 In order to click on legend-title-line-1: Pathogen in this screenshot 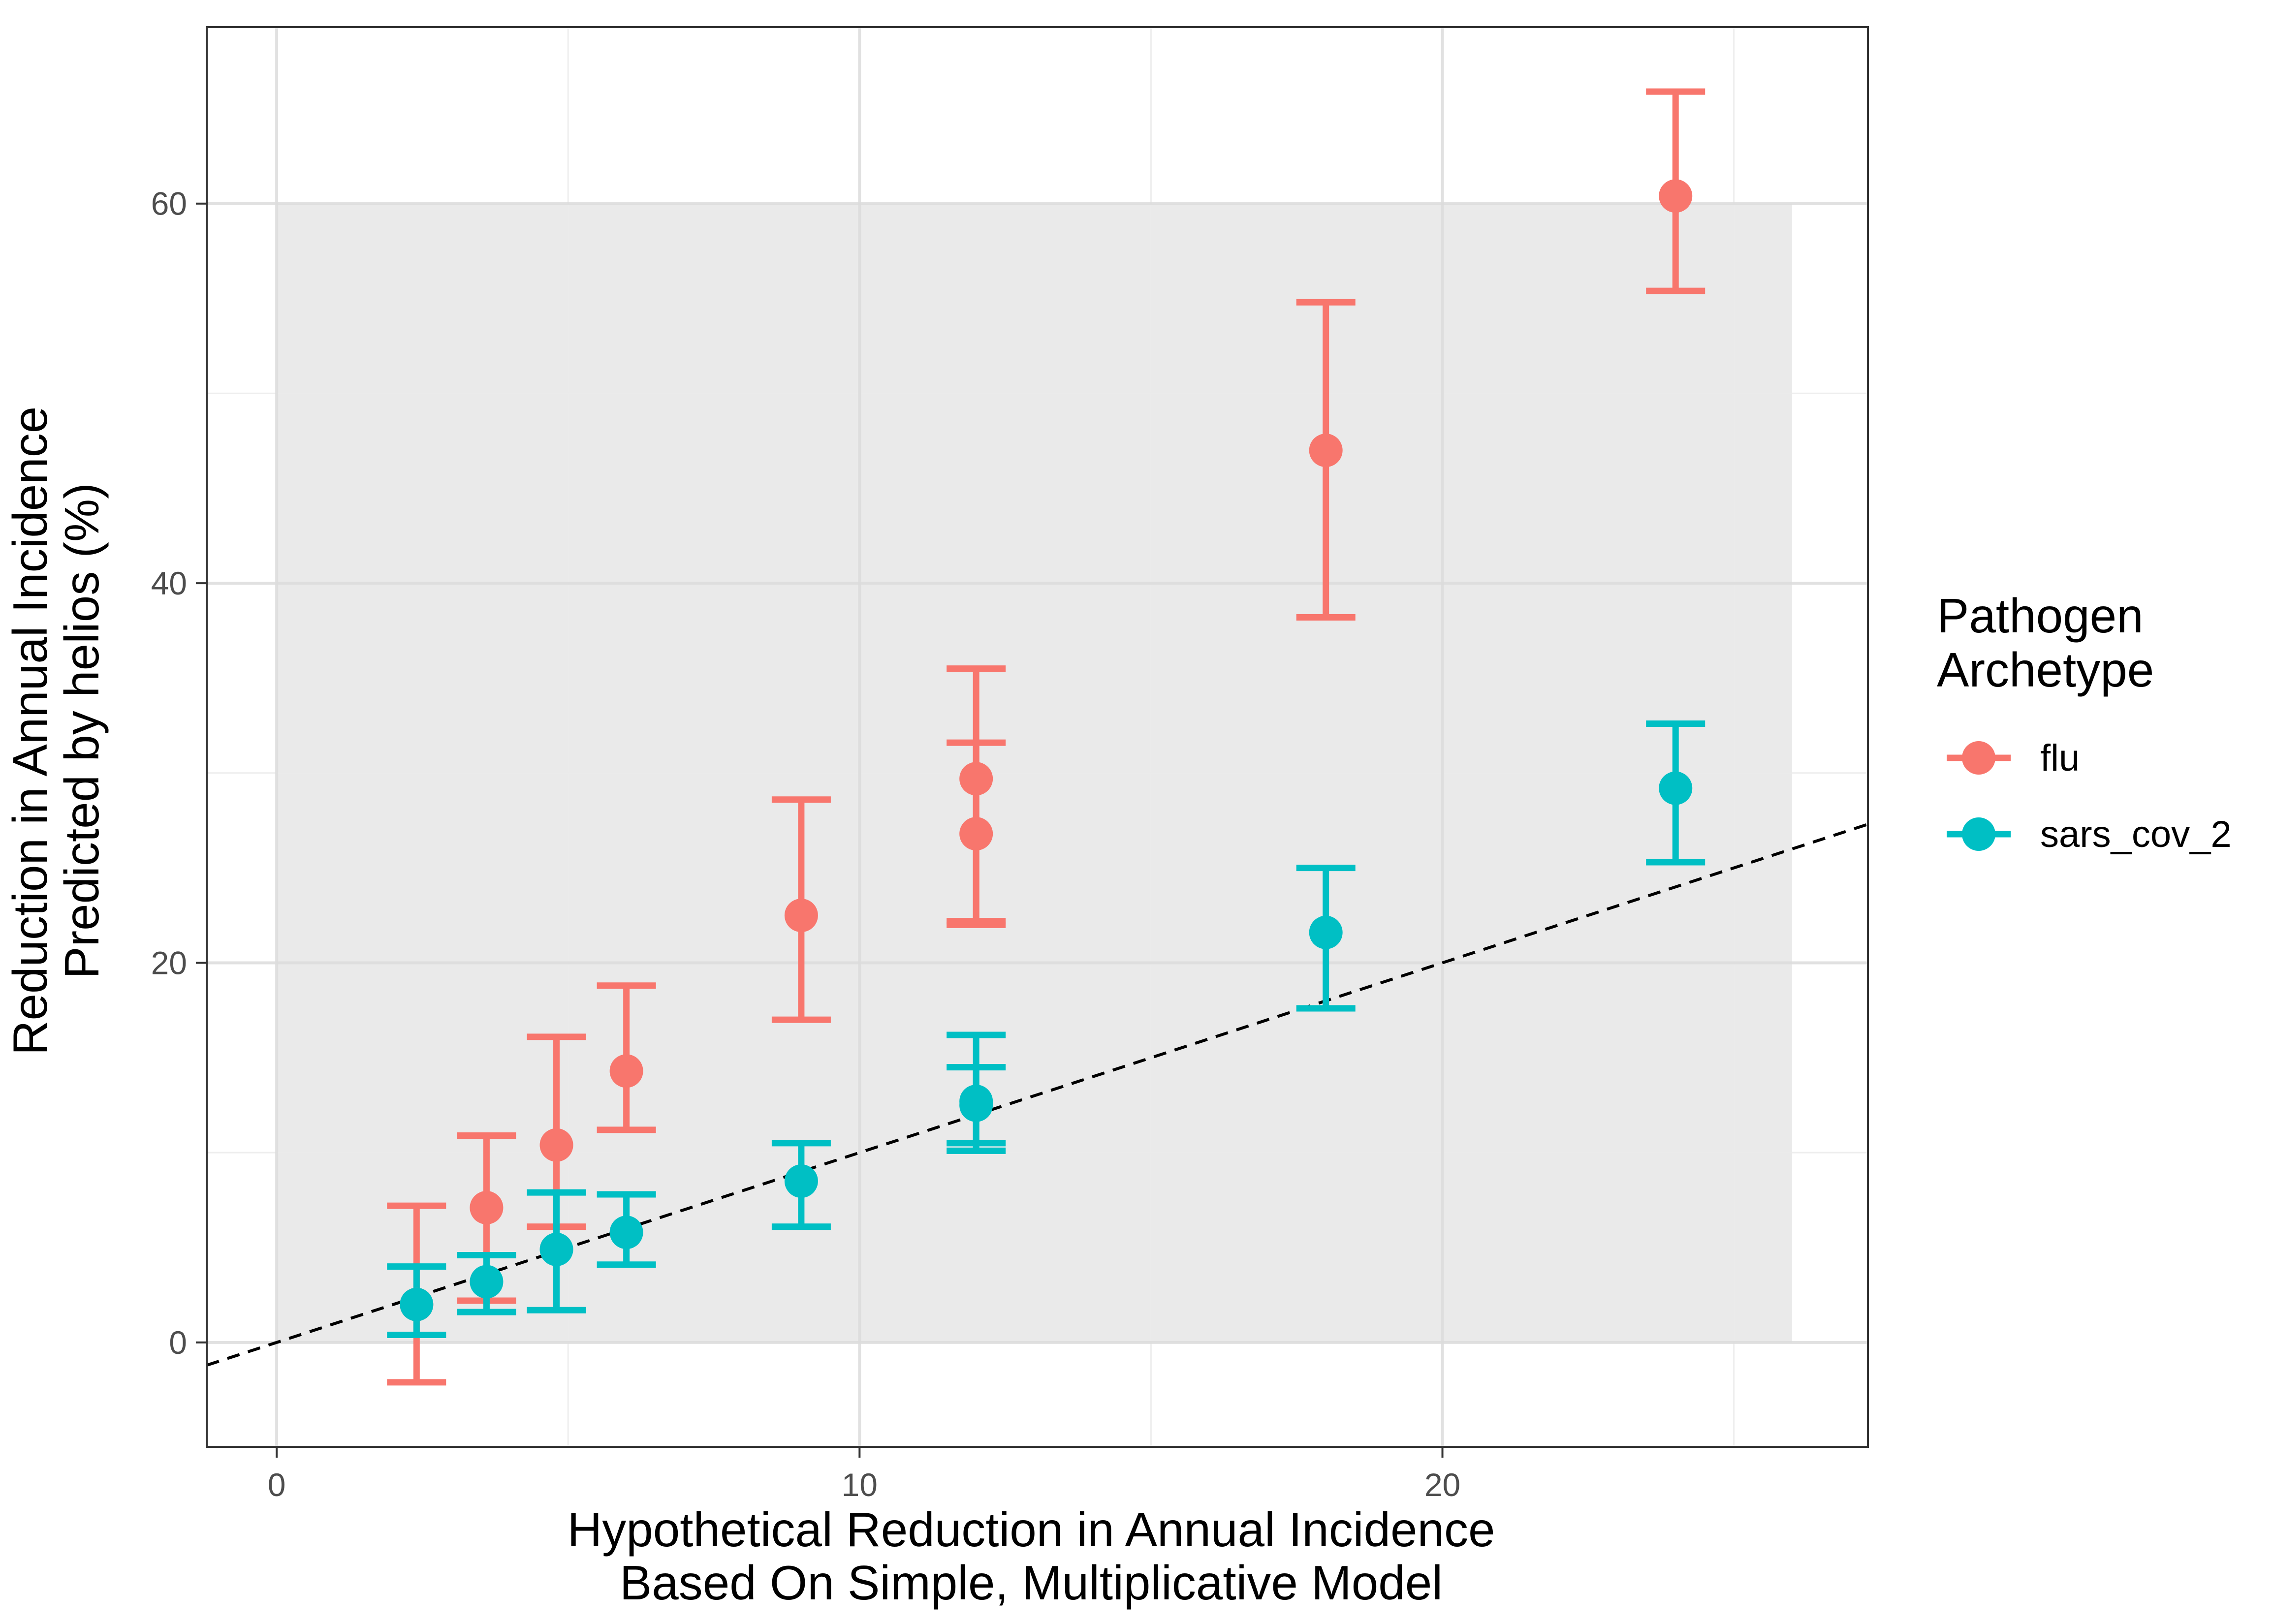, I will do `click(2040, 616)`.